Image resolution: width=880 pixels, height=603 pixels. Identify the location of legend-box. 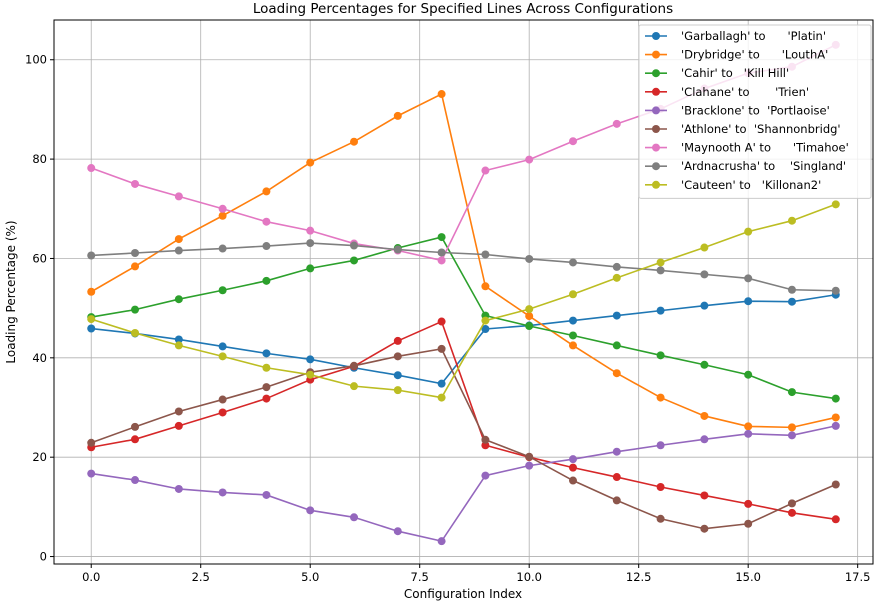
(755, 111).